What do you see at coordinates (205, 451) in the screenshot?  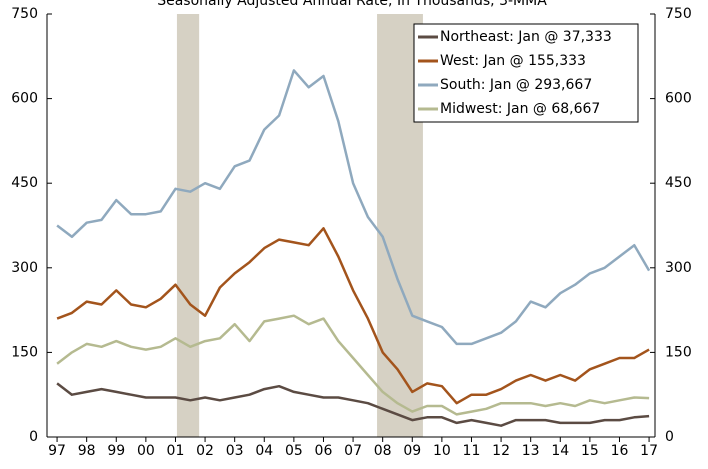 I see `x-tick-label: 02` at bounding box center [205, 451].